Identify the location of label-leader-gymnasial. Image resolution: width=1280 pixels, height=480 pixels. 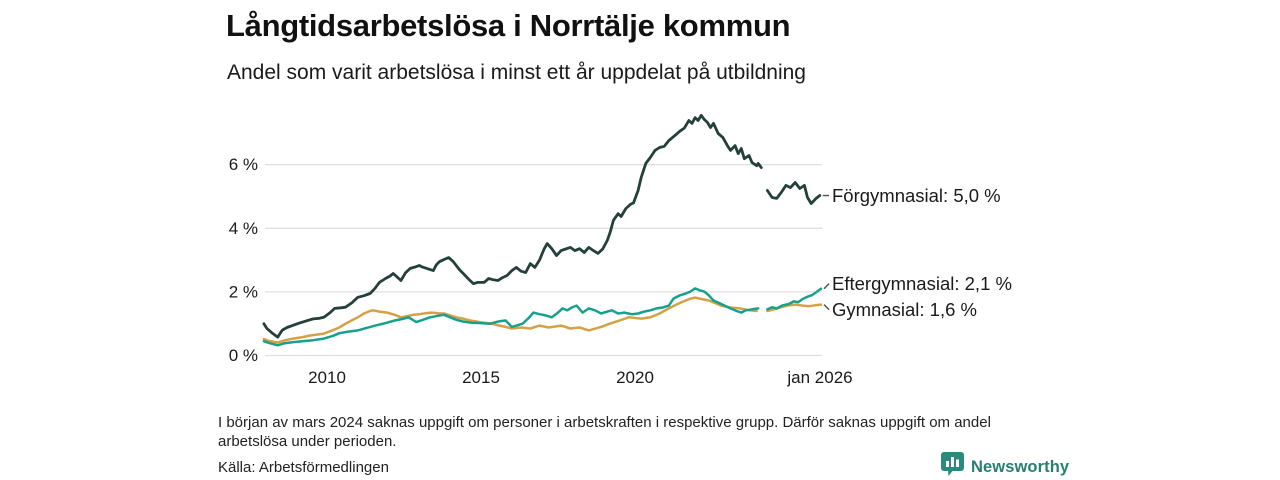
(826, 307).